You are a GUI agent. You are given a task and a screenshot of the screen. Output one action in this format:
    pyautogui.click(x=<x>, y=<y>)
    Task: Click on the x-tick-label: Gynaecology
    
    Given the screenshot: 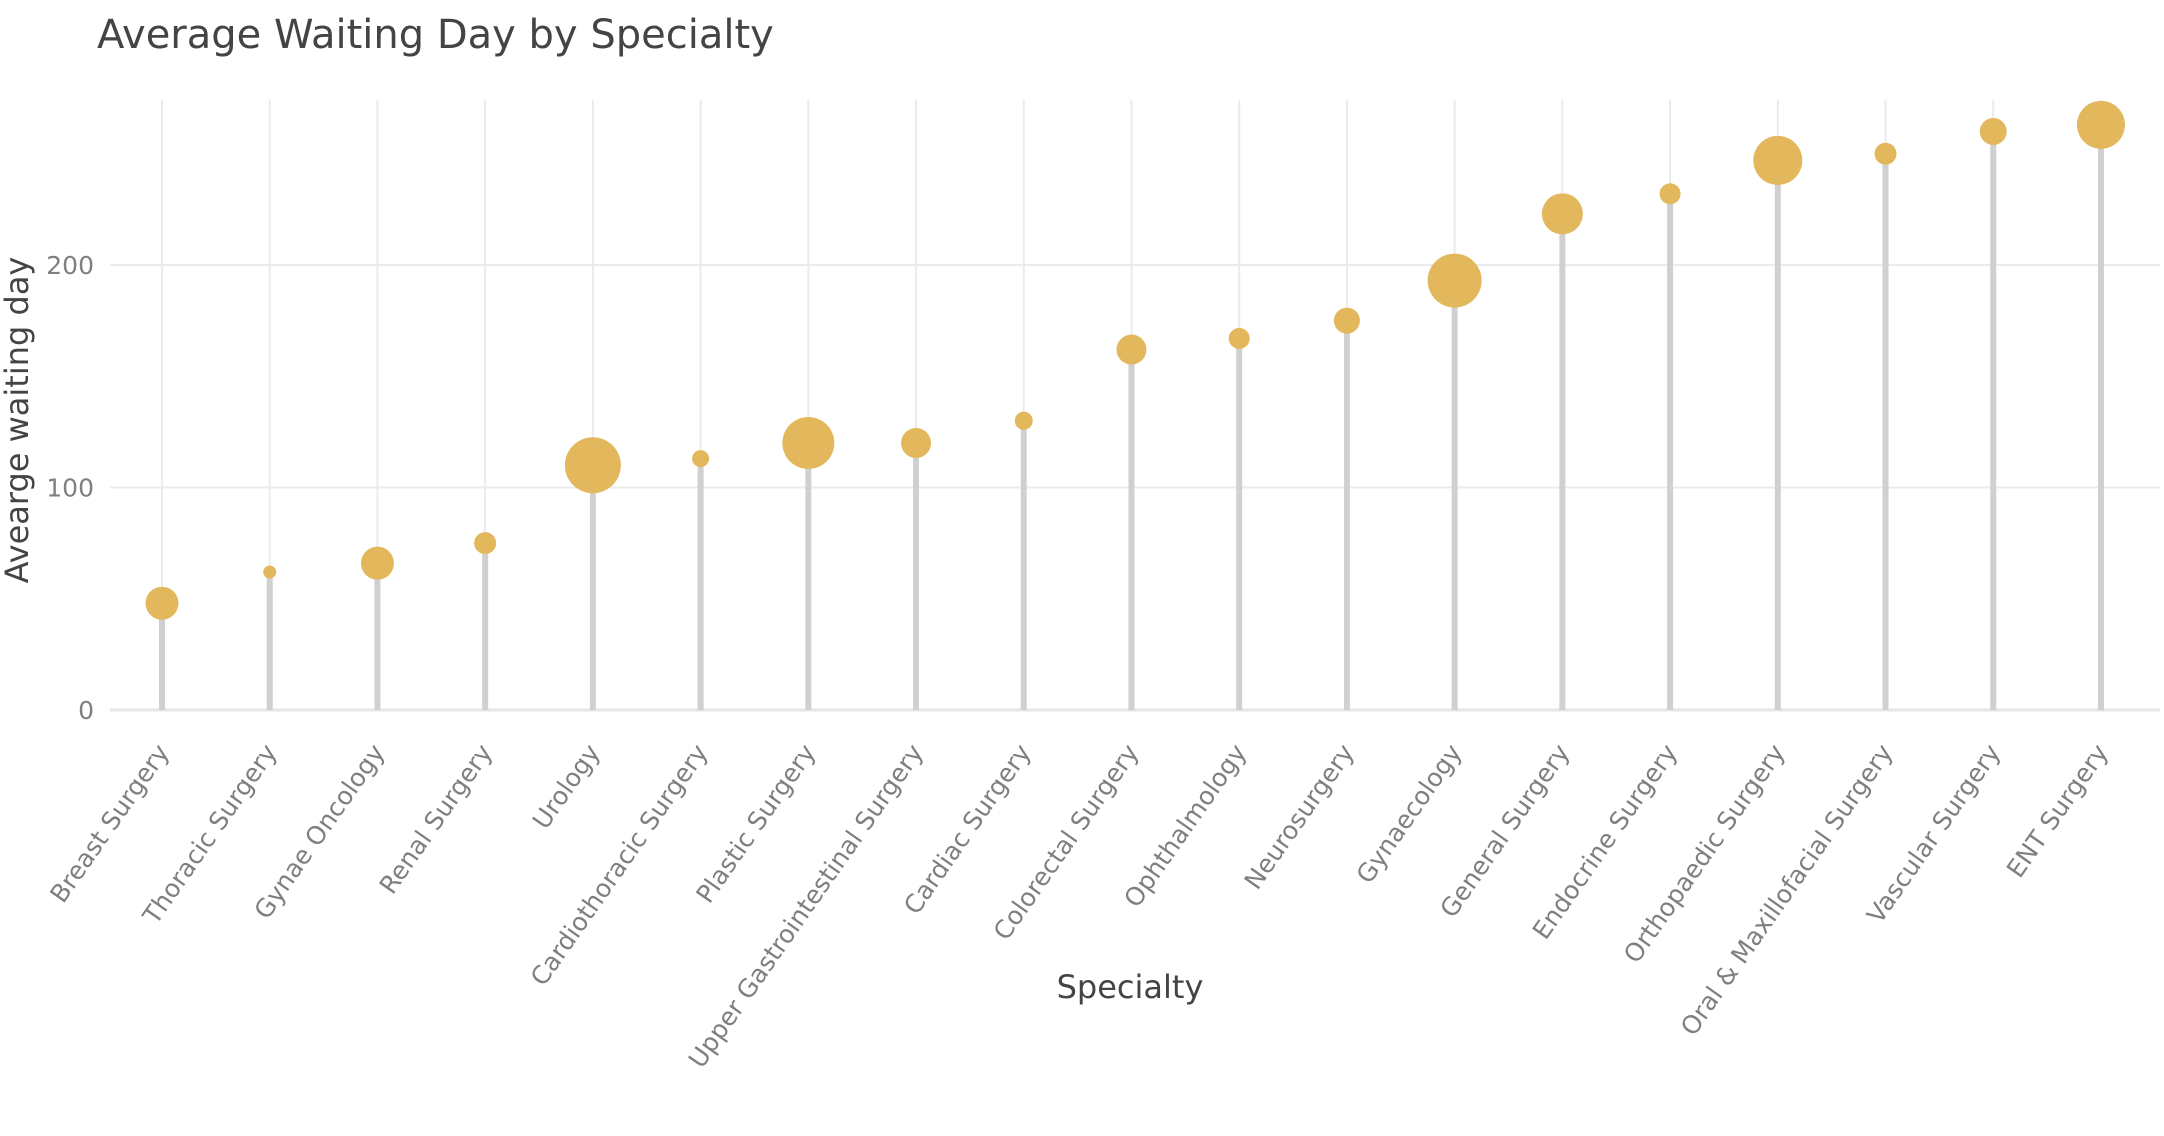 What is the action you would take?
    pyautogui.click(x=1408, y=814)
    